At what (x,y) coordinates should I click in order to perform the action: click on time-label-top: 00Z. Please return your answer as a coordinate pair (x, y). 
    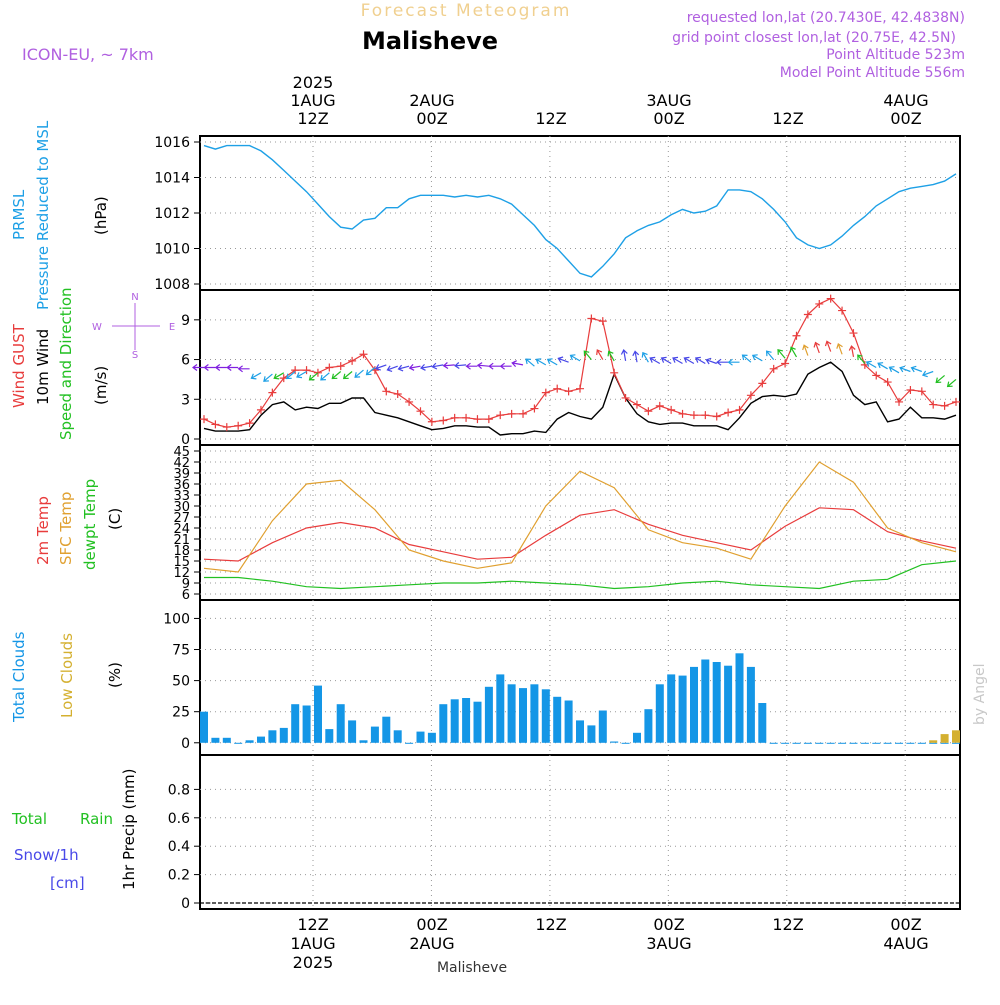
    Looking at the image, I should click on (431, 118).